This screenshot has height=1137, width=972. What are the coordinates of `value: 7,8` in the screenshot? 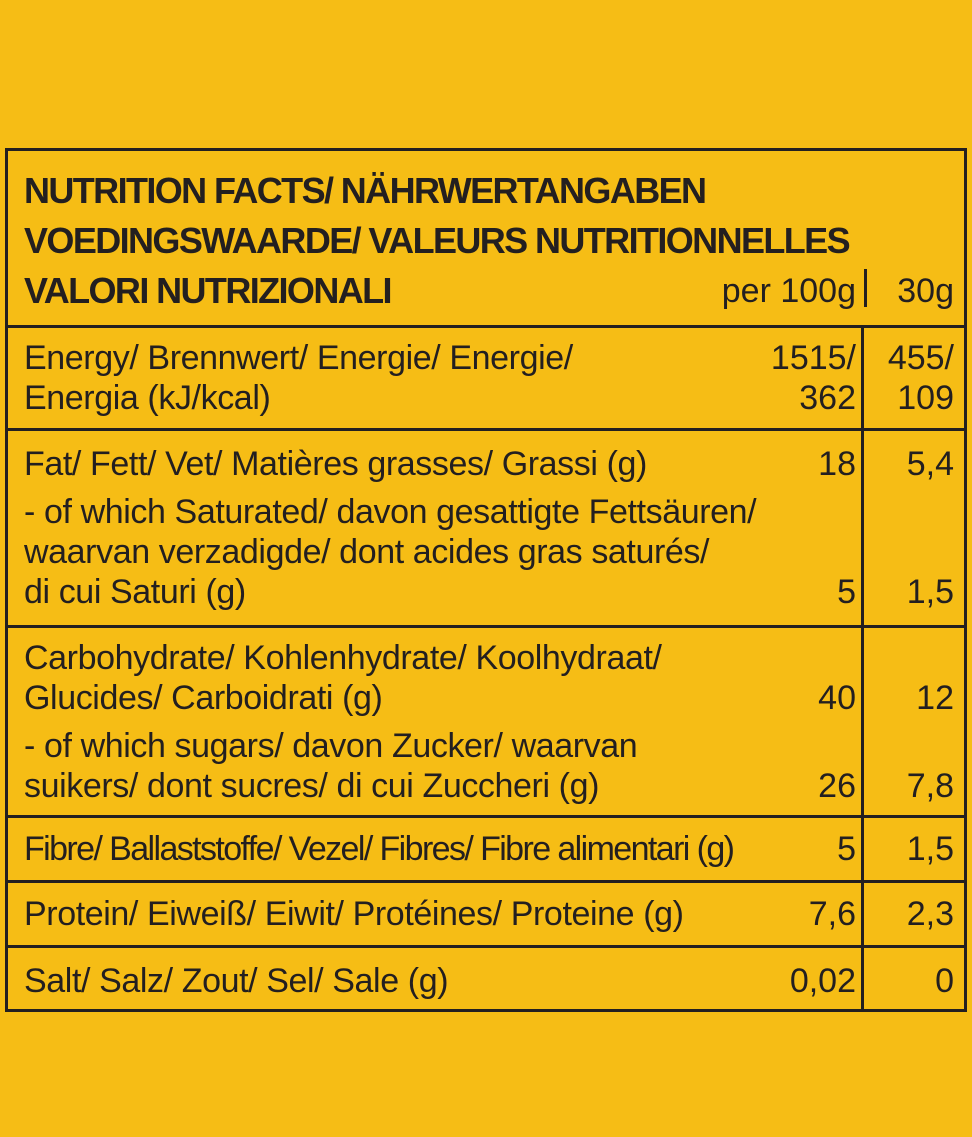 It's located at (930, 785).